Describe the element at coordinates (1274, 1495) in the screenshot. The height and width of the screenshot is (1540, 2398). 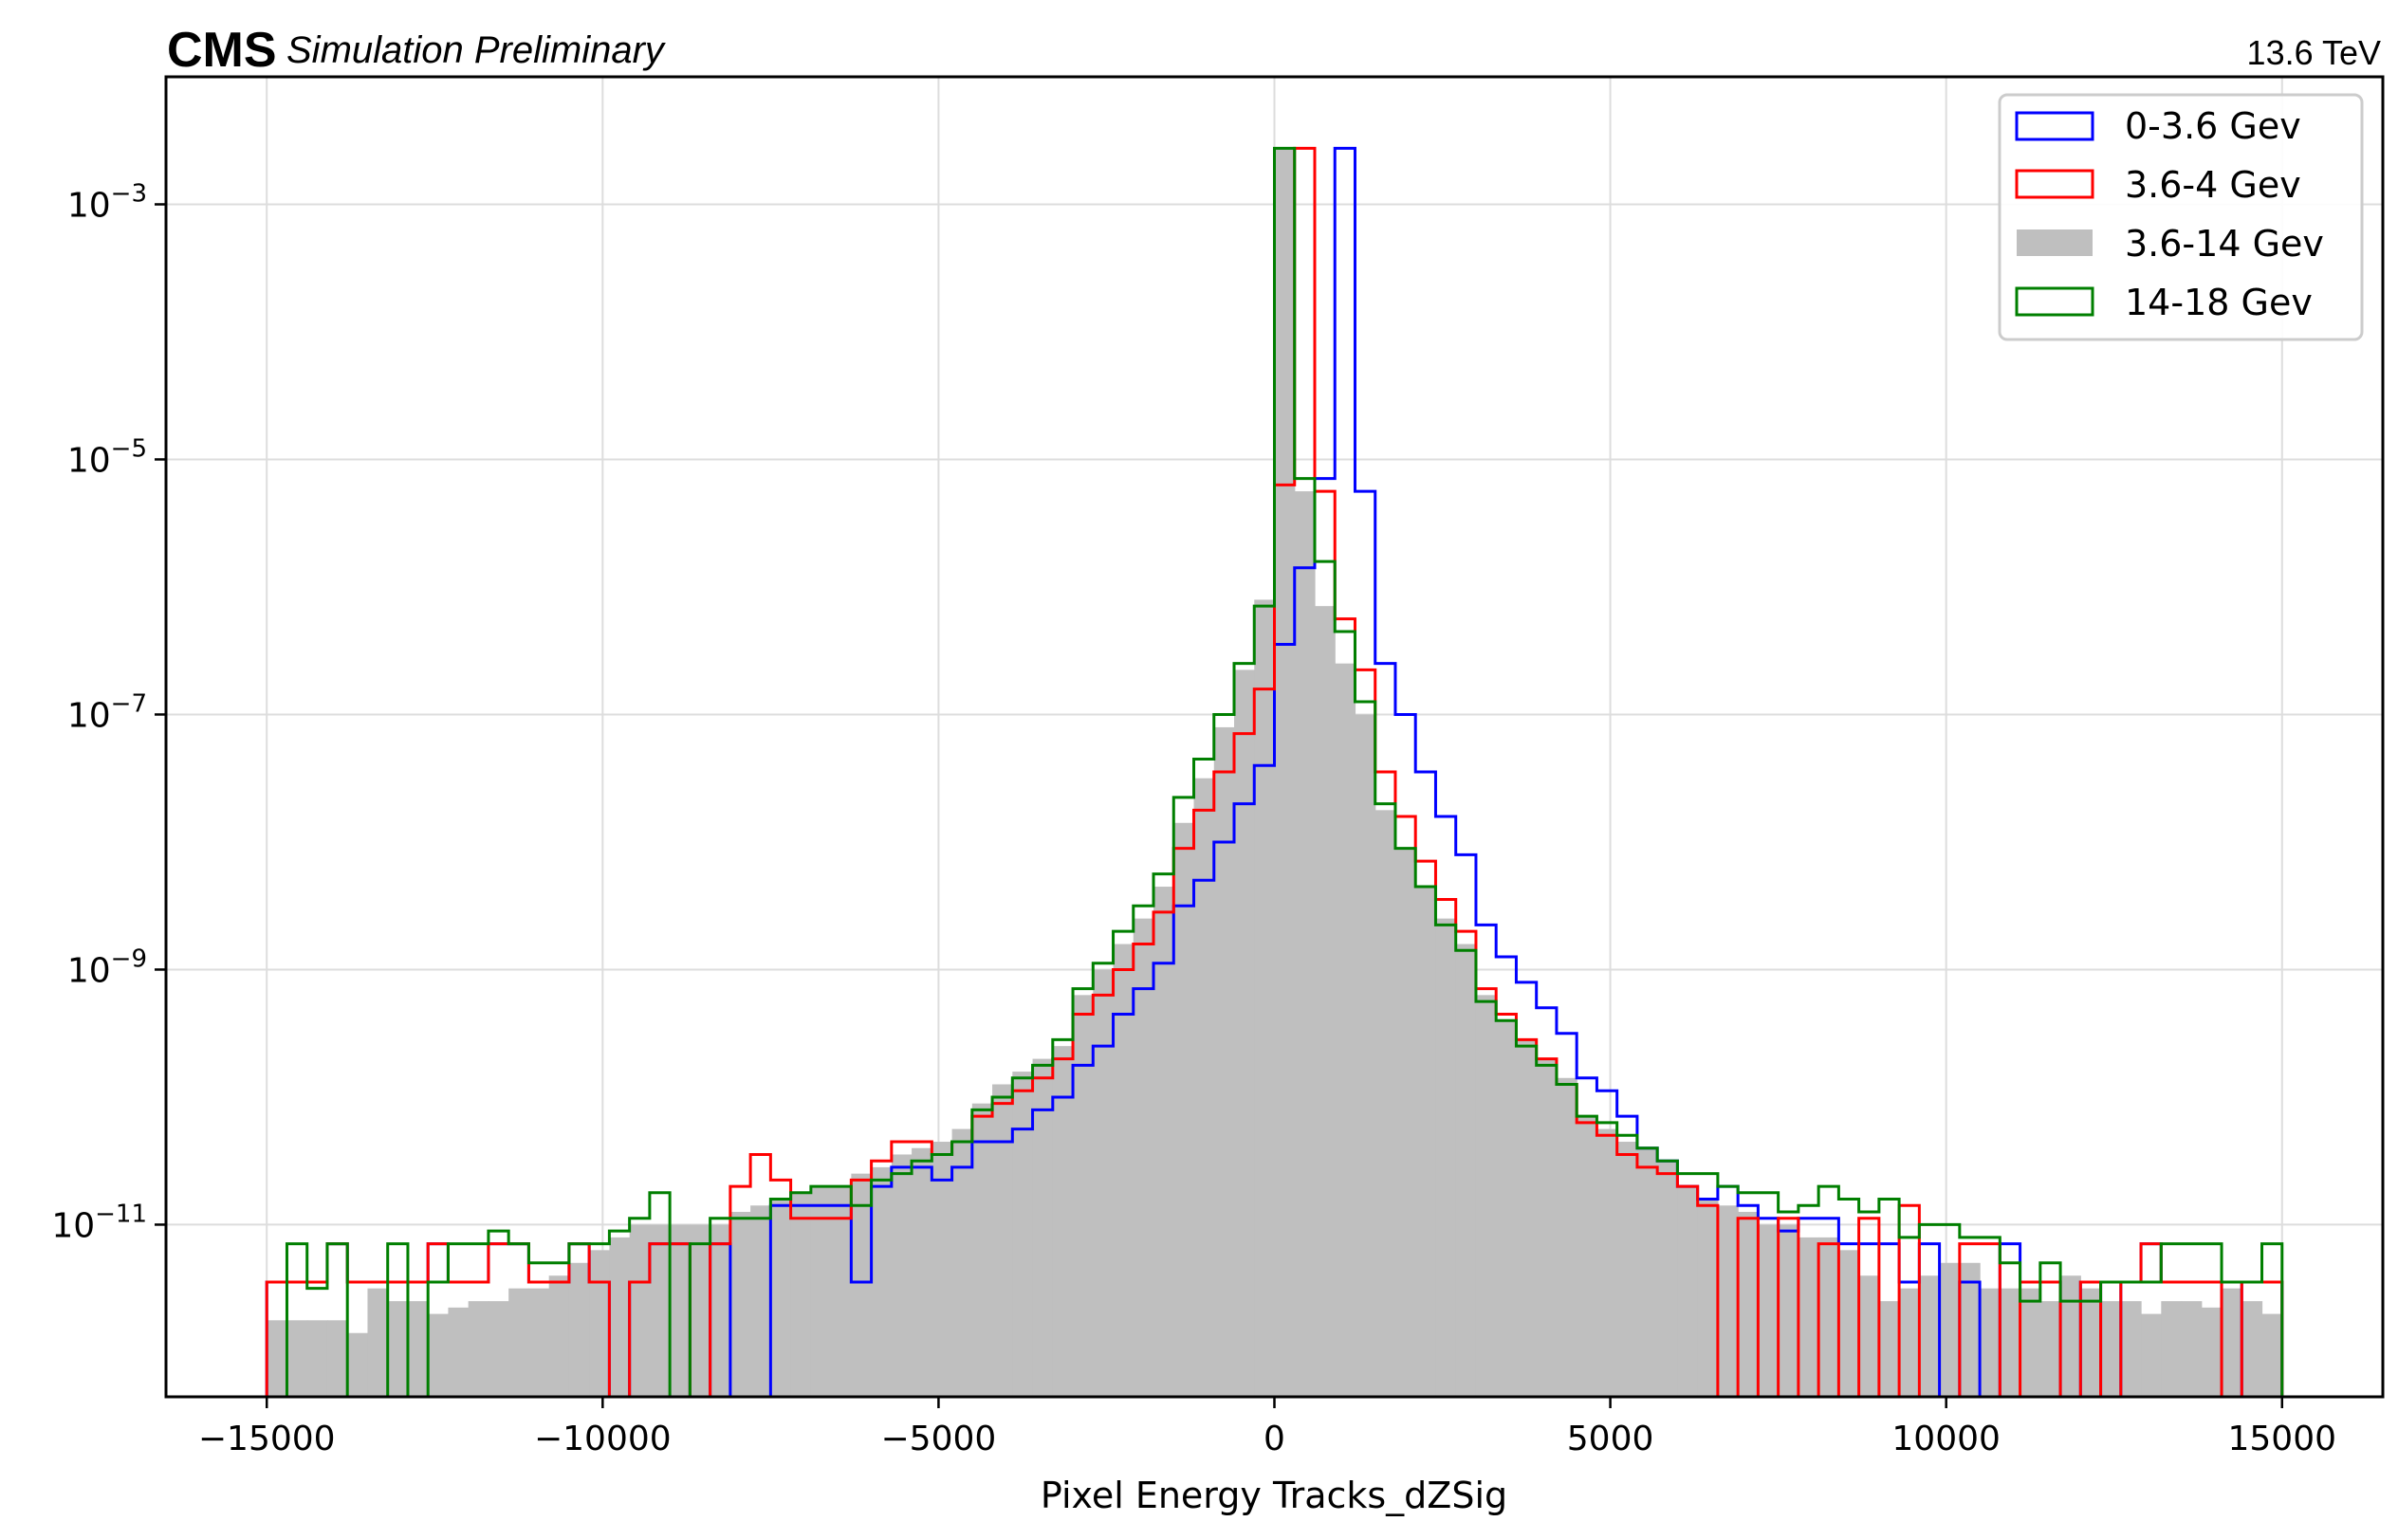
I see `x-axis-title: Pixel Energy Tracks_dZSig` at that location.